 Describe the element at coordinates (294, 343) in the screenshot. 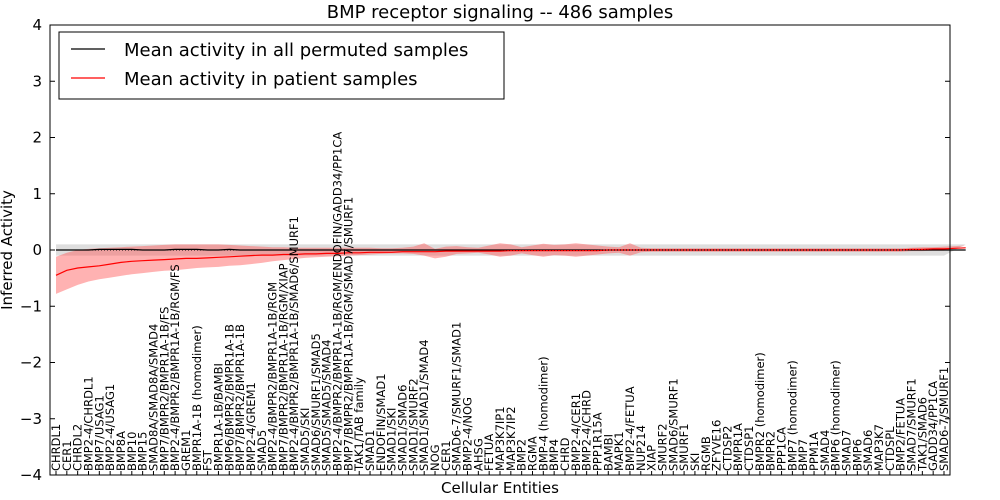

I see `x-category-label: BMP2-4/BMPR2/BMPR1A-1B/SMAD6/SMURF1` at that location.